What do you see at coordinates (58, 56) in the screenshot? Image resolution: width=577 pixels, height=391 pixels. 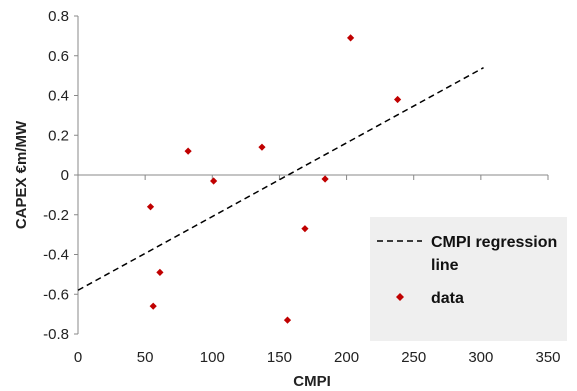 I see `y-tick-label: 0.6` at bounding box center [58, 56].